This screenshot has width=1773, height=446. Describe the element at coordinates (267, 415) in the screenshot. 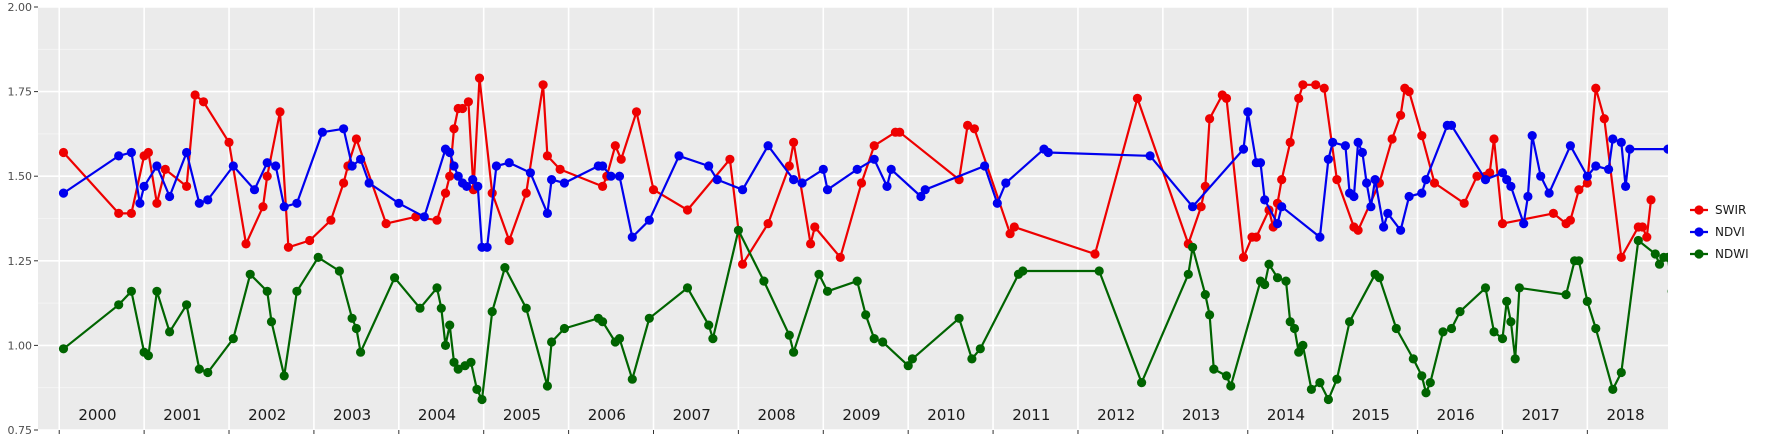

I see `year-label: 2002` at that location.